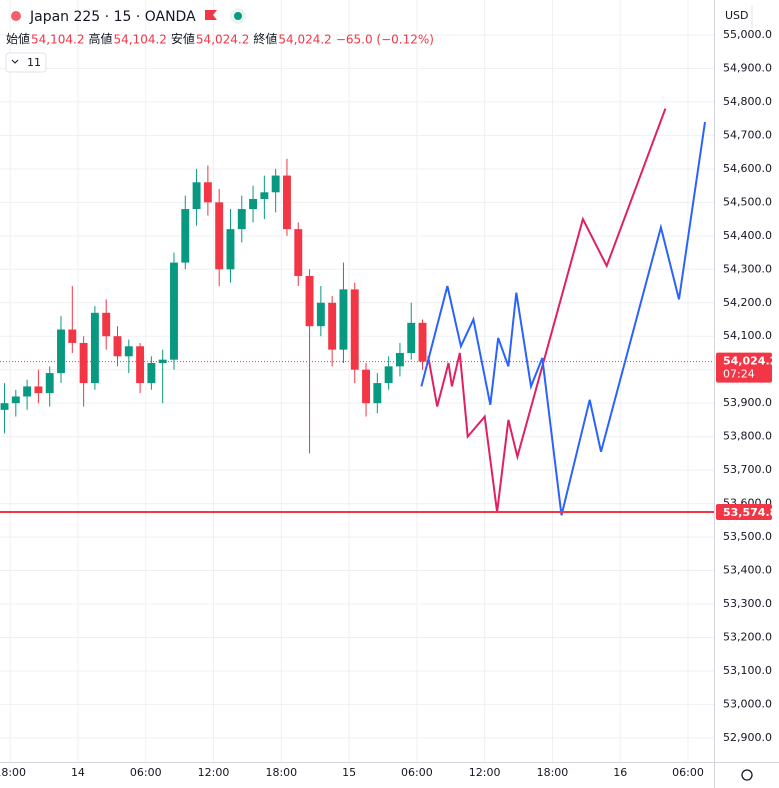 Image resolution: width=779 pixels, height=788 pixels. What do you see at coordinates (747, 168) in the screenshot?
I see `y-tick-label: 54,600.0` at bounding box center [747, 168].